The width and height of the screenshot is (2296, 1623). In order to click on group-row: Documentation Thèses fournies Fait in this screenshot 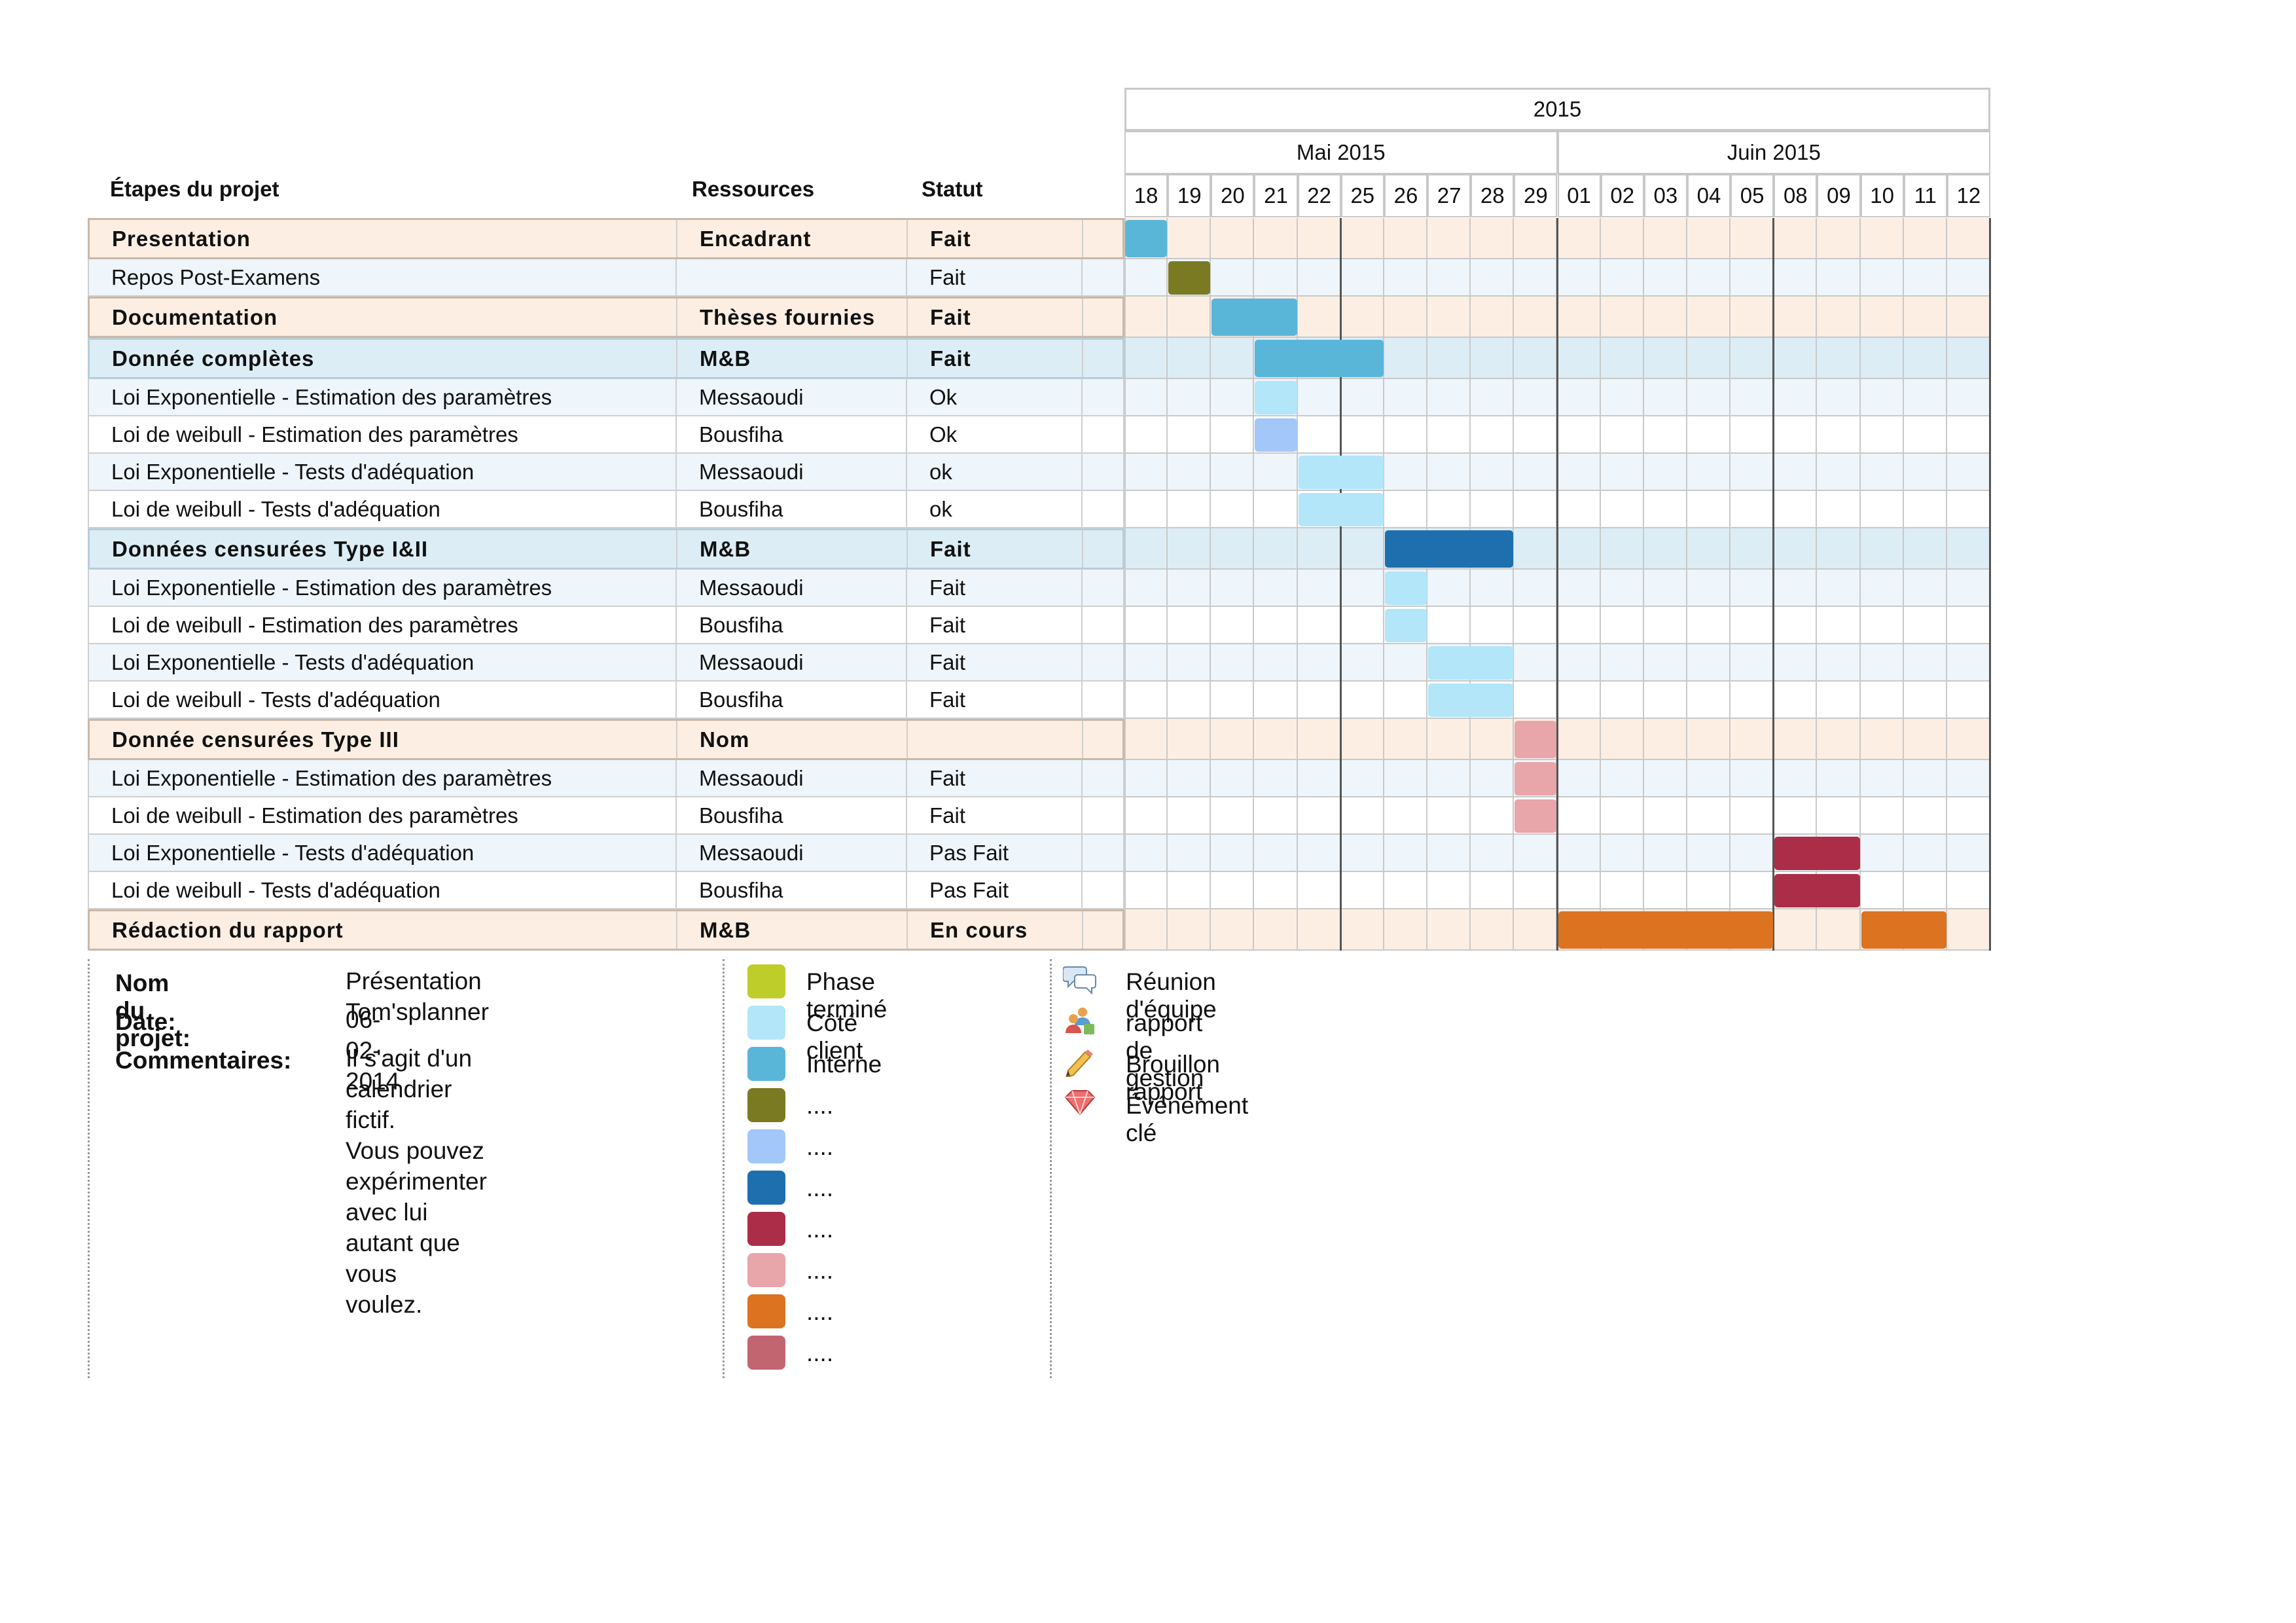, I will do `click(606, 317)`.